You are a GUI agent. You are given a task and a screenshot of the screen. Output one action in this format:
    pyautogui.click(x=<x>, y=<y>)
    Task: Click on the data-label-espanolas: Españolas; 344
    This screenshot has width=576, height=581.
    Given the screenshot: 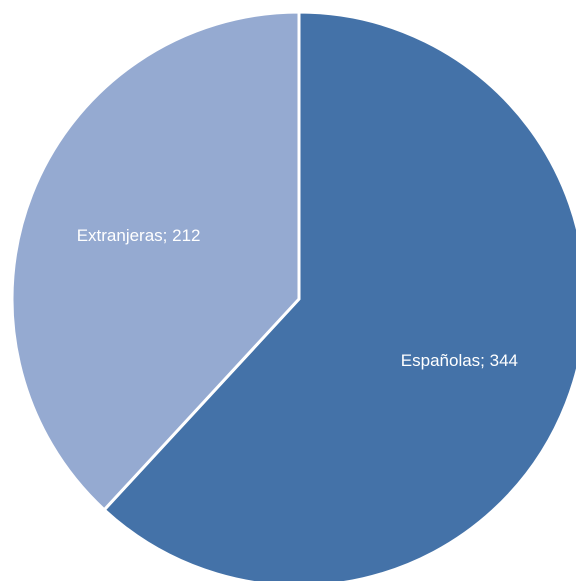 What is the action you would take?
    pyautogui.click(x=459, y=360)
    